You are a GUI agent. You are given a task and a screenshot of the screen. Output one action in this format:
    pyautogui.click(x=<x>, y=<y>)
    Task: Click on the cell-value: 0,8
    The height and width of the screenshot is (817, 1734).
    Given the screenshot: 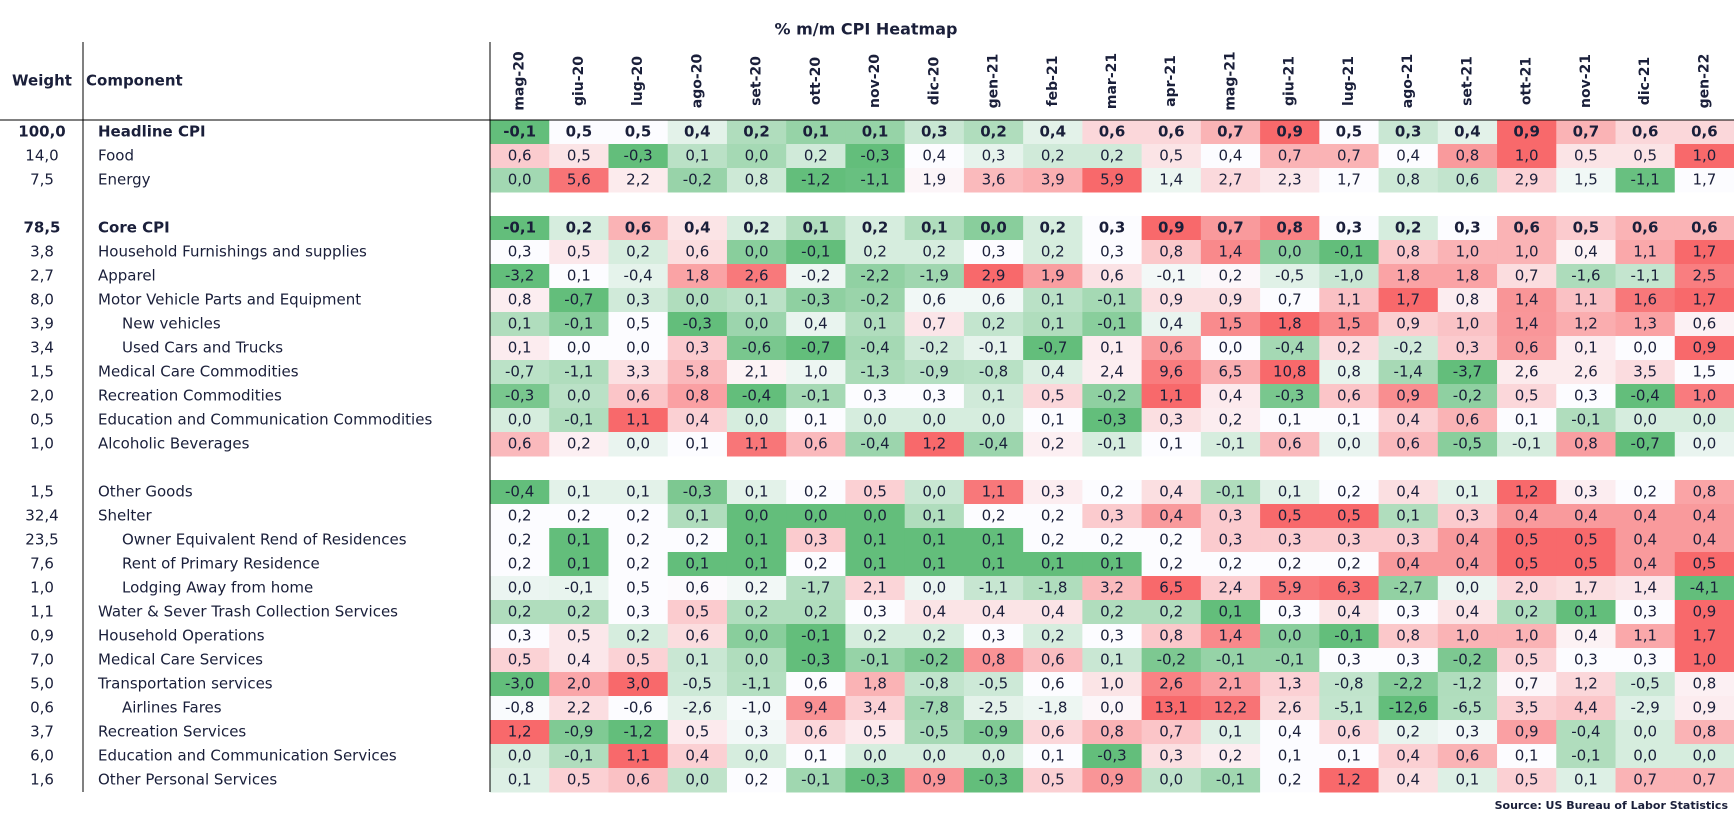 What is the action you would take?
    pyautogui.click(x=757, y=180)
    